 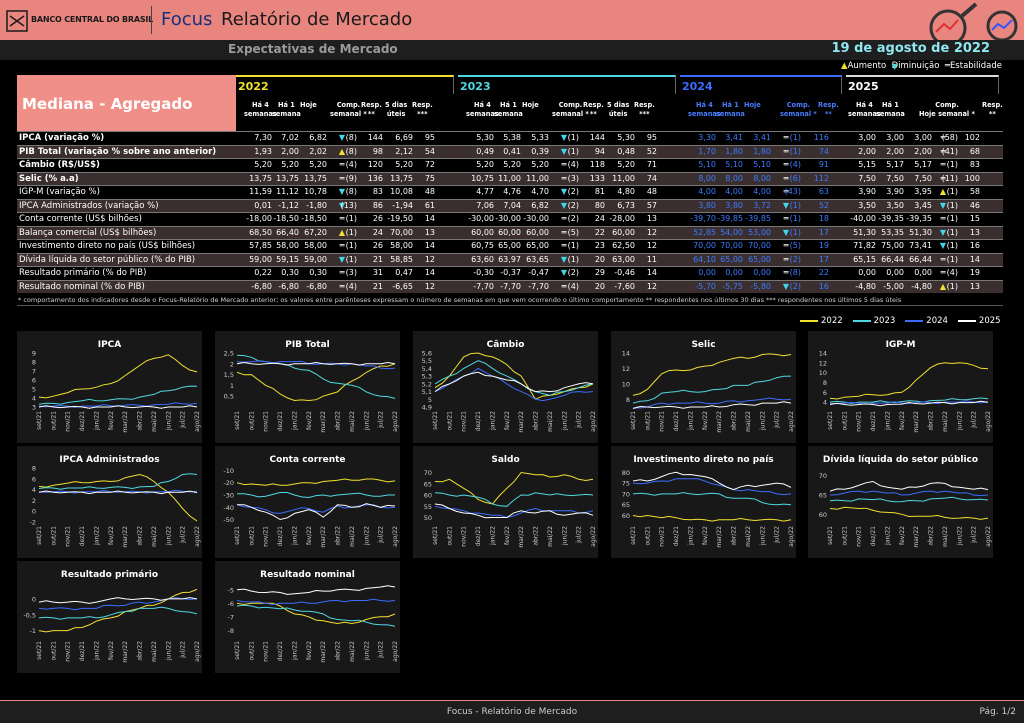 What do you see at coordinates (622, 218) in the screenshot?
I see `table-cell: -28,00` at bounding box center [622, 218].